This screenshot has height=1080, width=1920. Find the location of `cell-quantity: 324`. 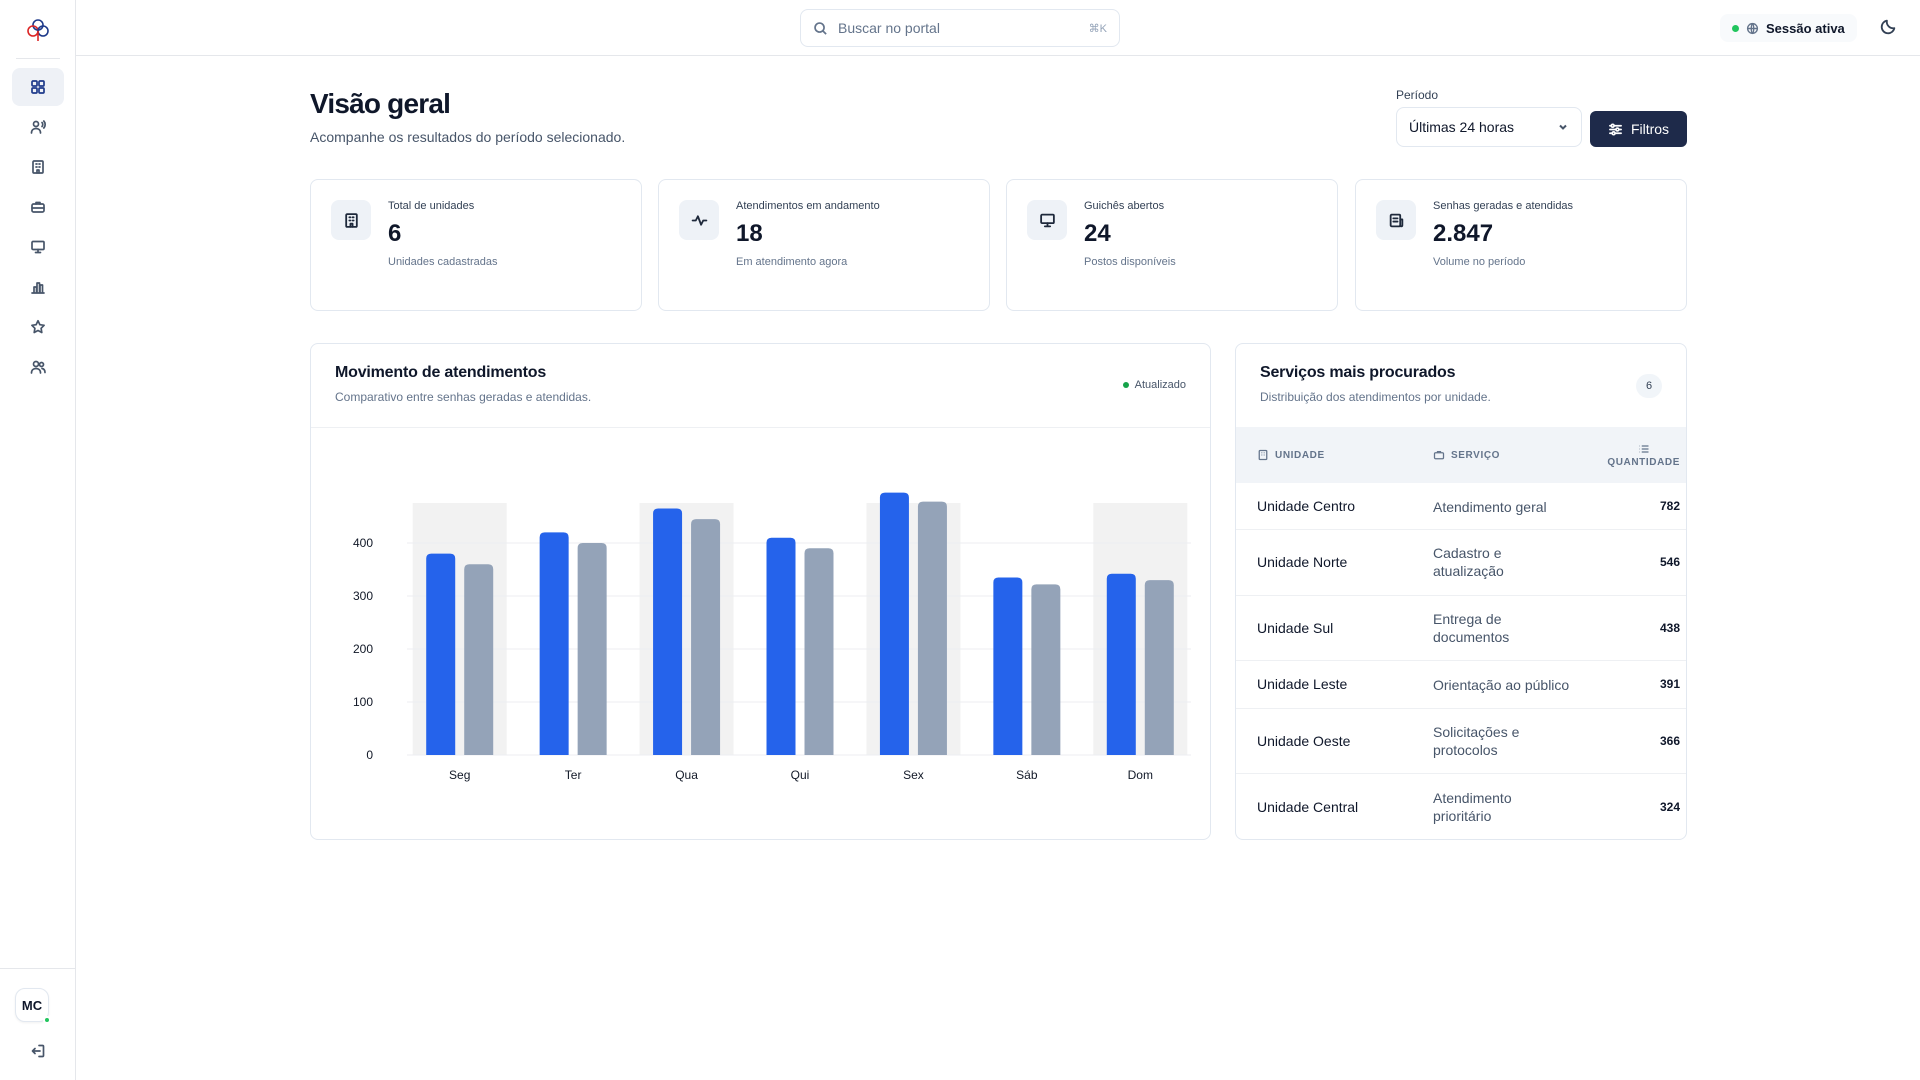

cell-quantity: 324 is located at coordinates (1669, 807).